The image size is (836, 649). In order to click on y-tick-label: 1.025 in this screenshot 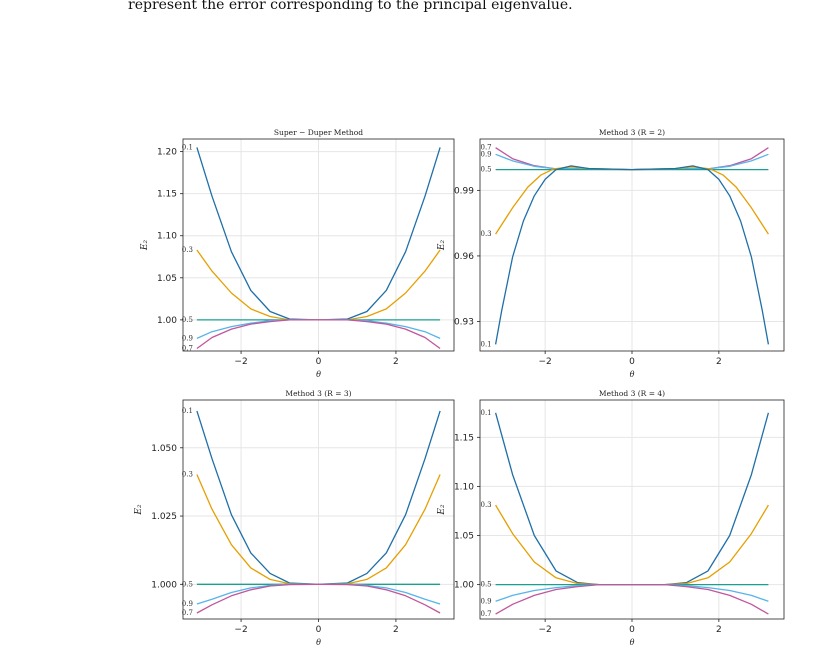, I will do `click(164, 517)`.